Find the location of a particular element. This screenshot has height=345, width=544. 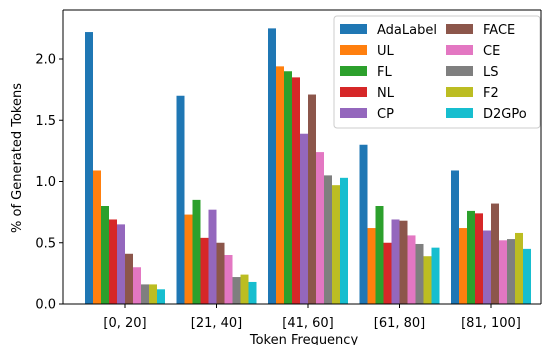

legend-label-ls: LS is located at coordinates (491, 72).